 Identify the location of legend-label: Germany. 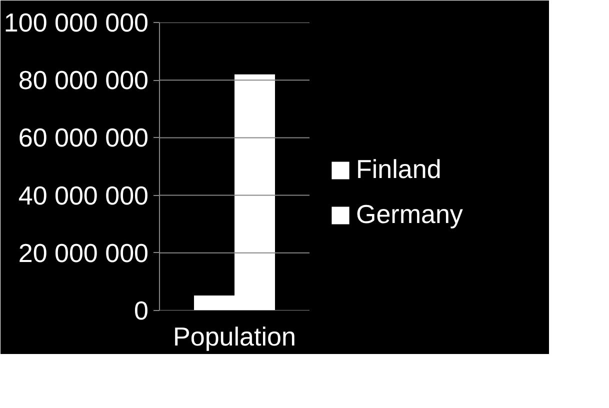
(409, 214).